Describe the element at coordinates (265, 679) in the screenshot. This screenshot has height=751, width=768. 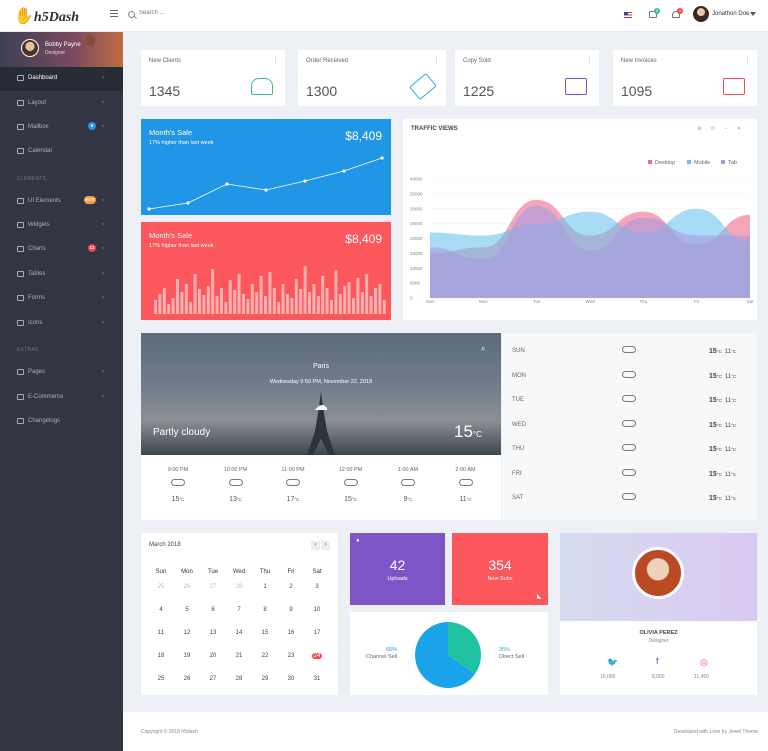
I see `calendar-day: 29` at that location.